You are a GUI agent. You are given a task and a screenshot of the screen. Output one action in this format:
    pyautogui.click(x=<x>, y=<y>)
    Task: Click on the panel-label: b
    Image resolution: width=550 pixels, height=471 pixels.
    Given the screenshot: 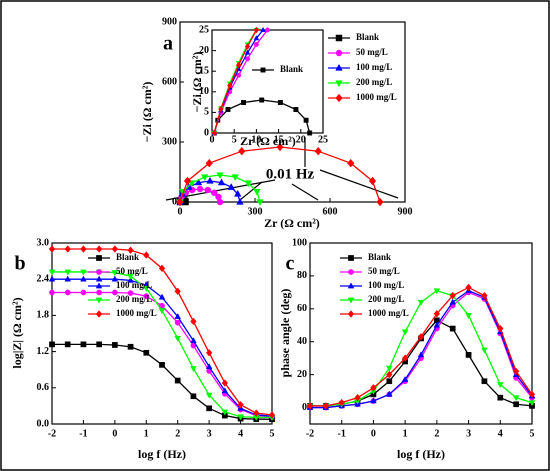 What is the action you would take?
    pyautogui.click(x=19, y=264)
    